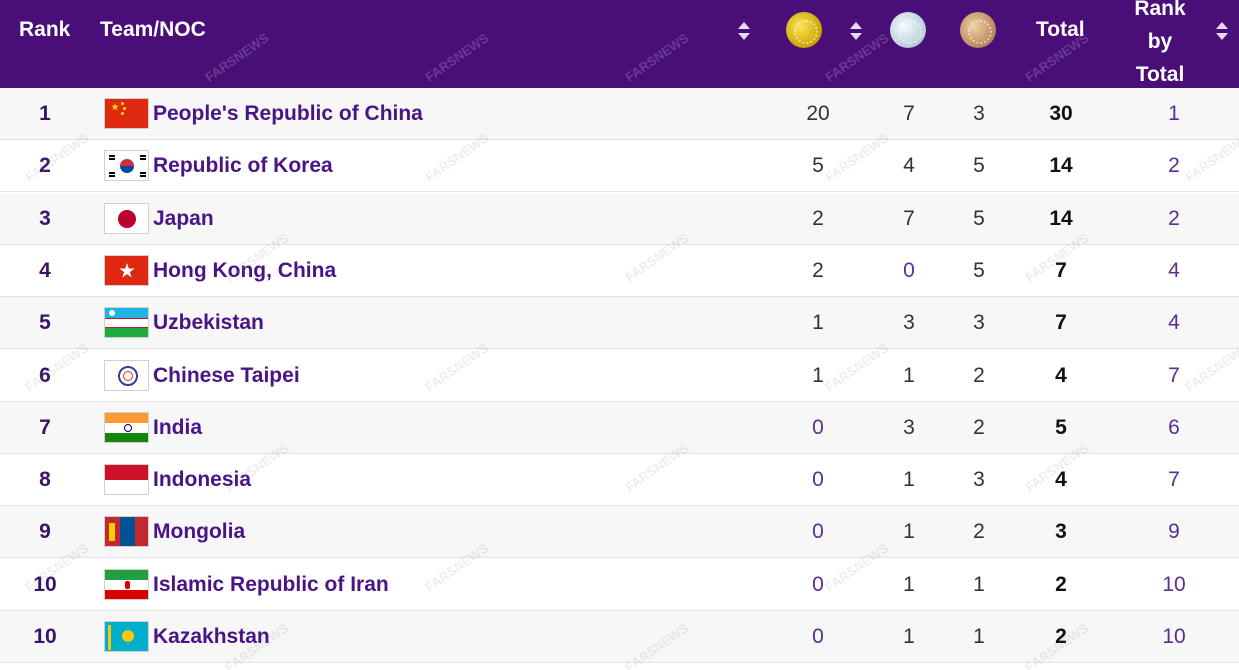 This screenshot has height=670, width=1239. Describe the element at coordinates (126, 480) in the screenshot. I see `indonesia-flag-icon` at that location.